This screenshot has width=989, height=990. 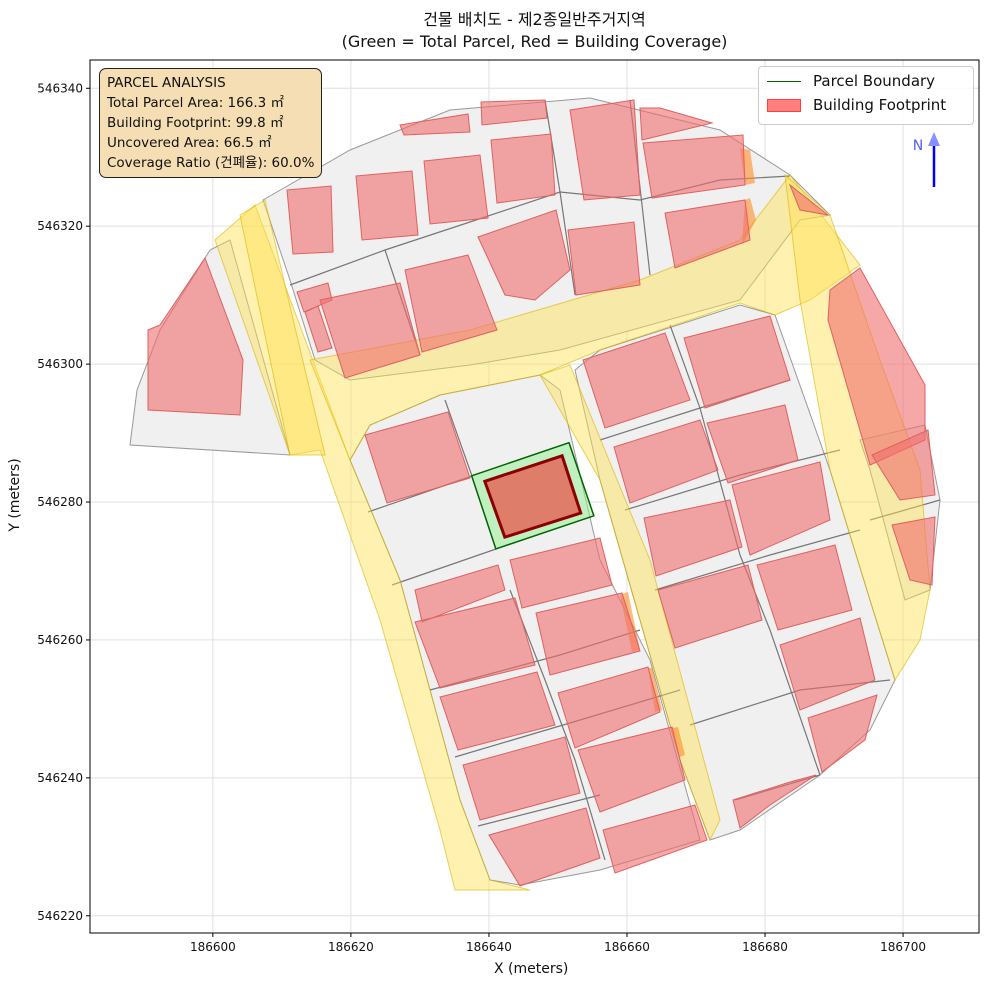 I want to click on legend-label: Parcel Boundary, so click(x=874, y=81).